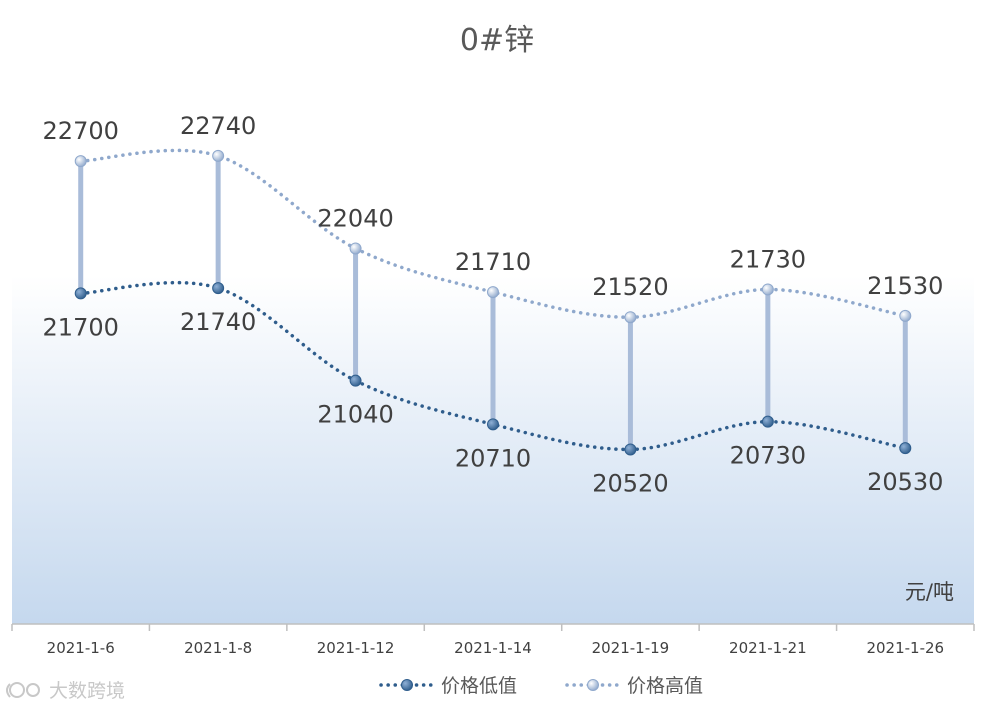  Describe the element at coordinates (493, 648) in the screenshot. I see `x-tick-label: 2021-1-14` at that location.